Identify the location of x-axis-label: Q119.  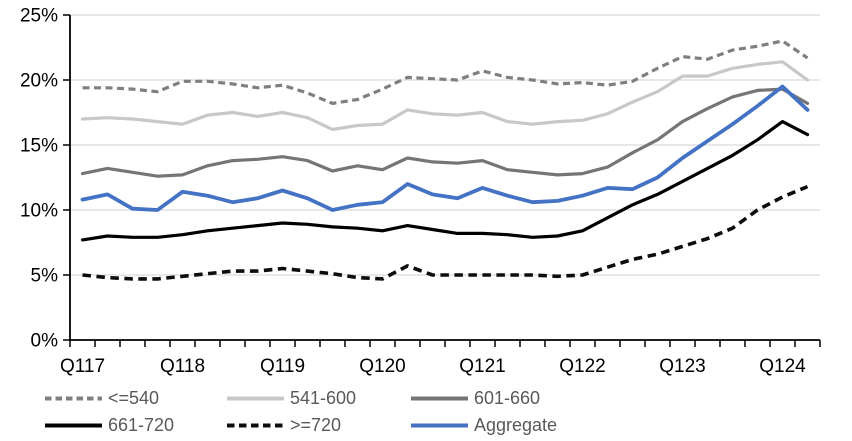
(282, 366).